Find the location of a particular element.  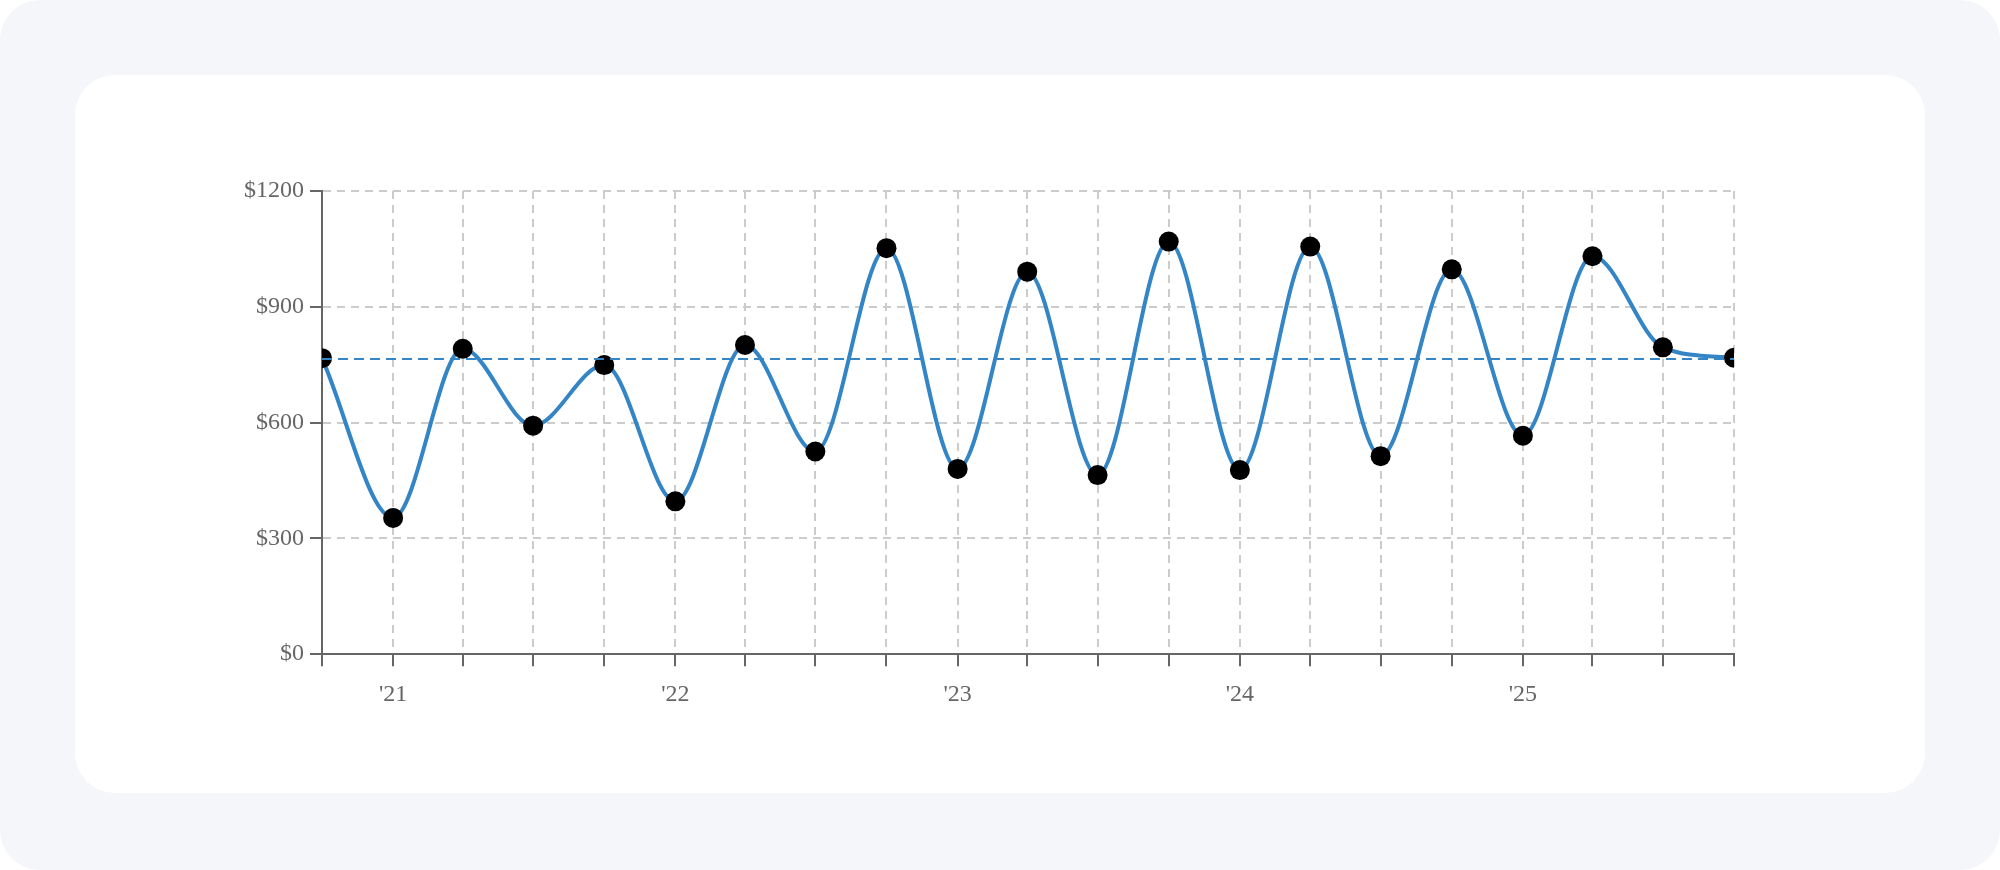

x-tick-label: '21 is located at coordinates (393, 692).